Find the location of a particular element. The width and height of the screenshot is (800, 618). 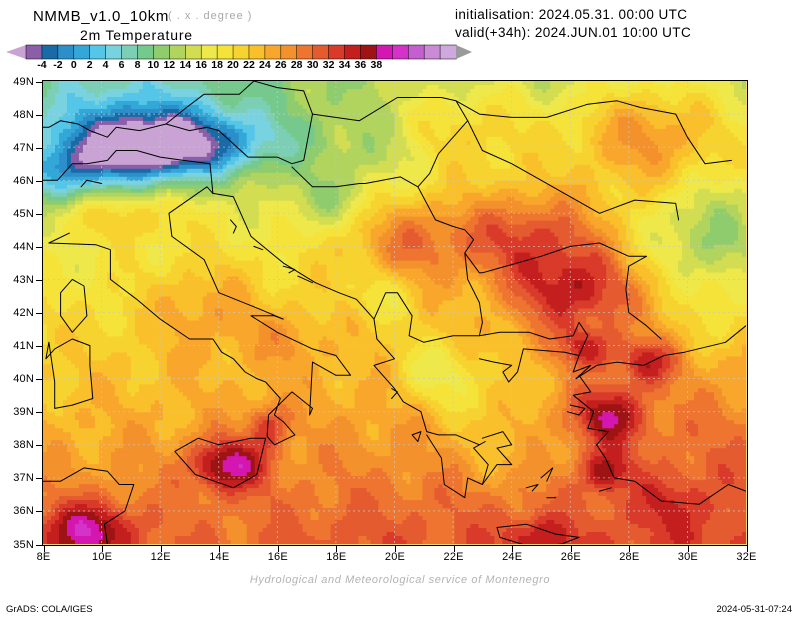

colorbar-tick-label: 30 is located at coordinates (313, 65).